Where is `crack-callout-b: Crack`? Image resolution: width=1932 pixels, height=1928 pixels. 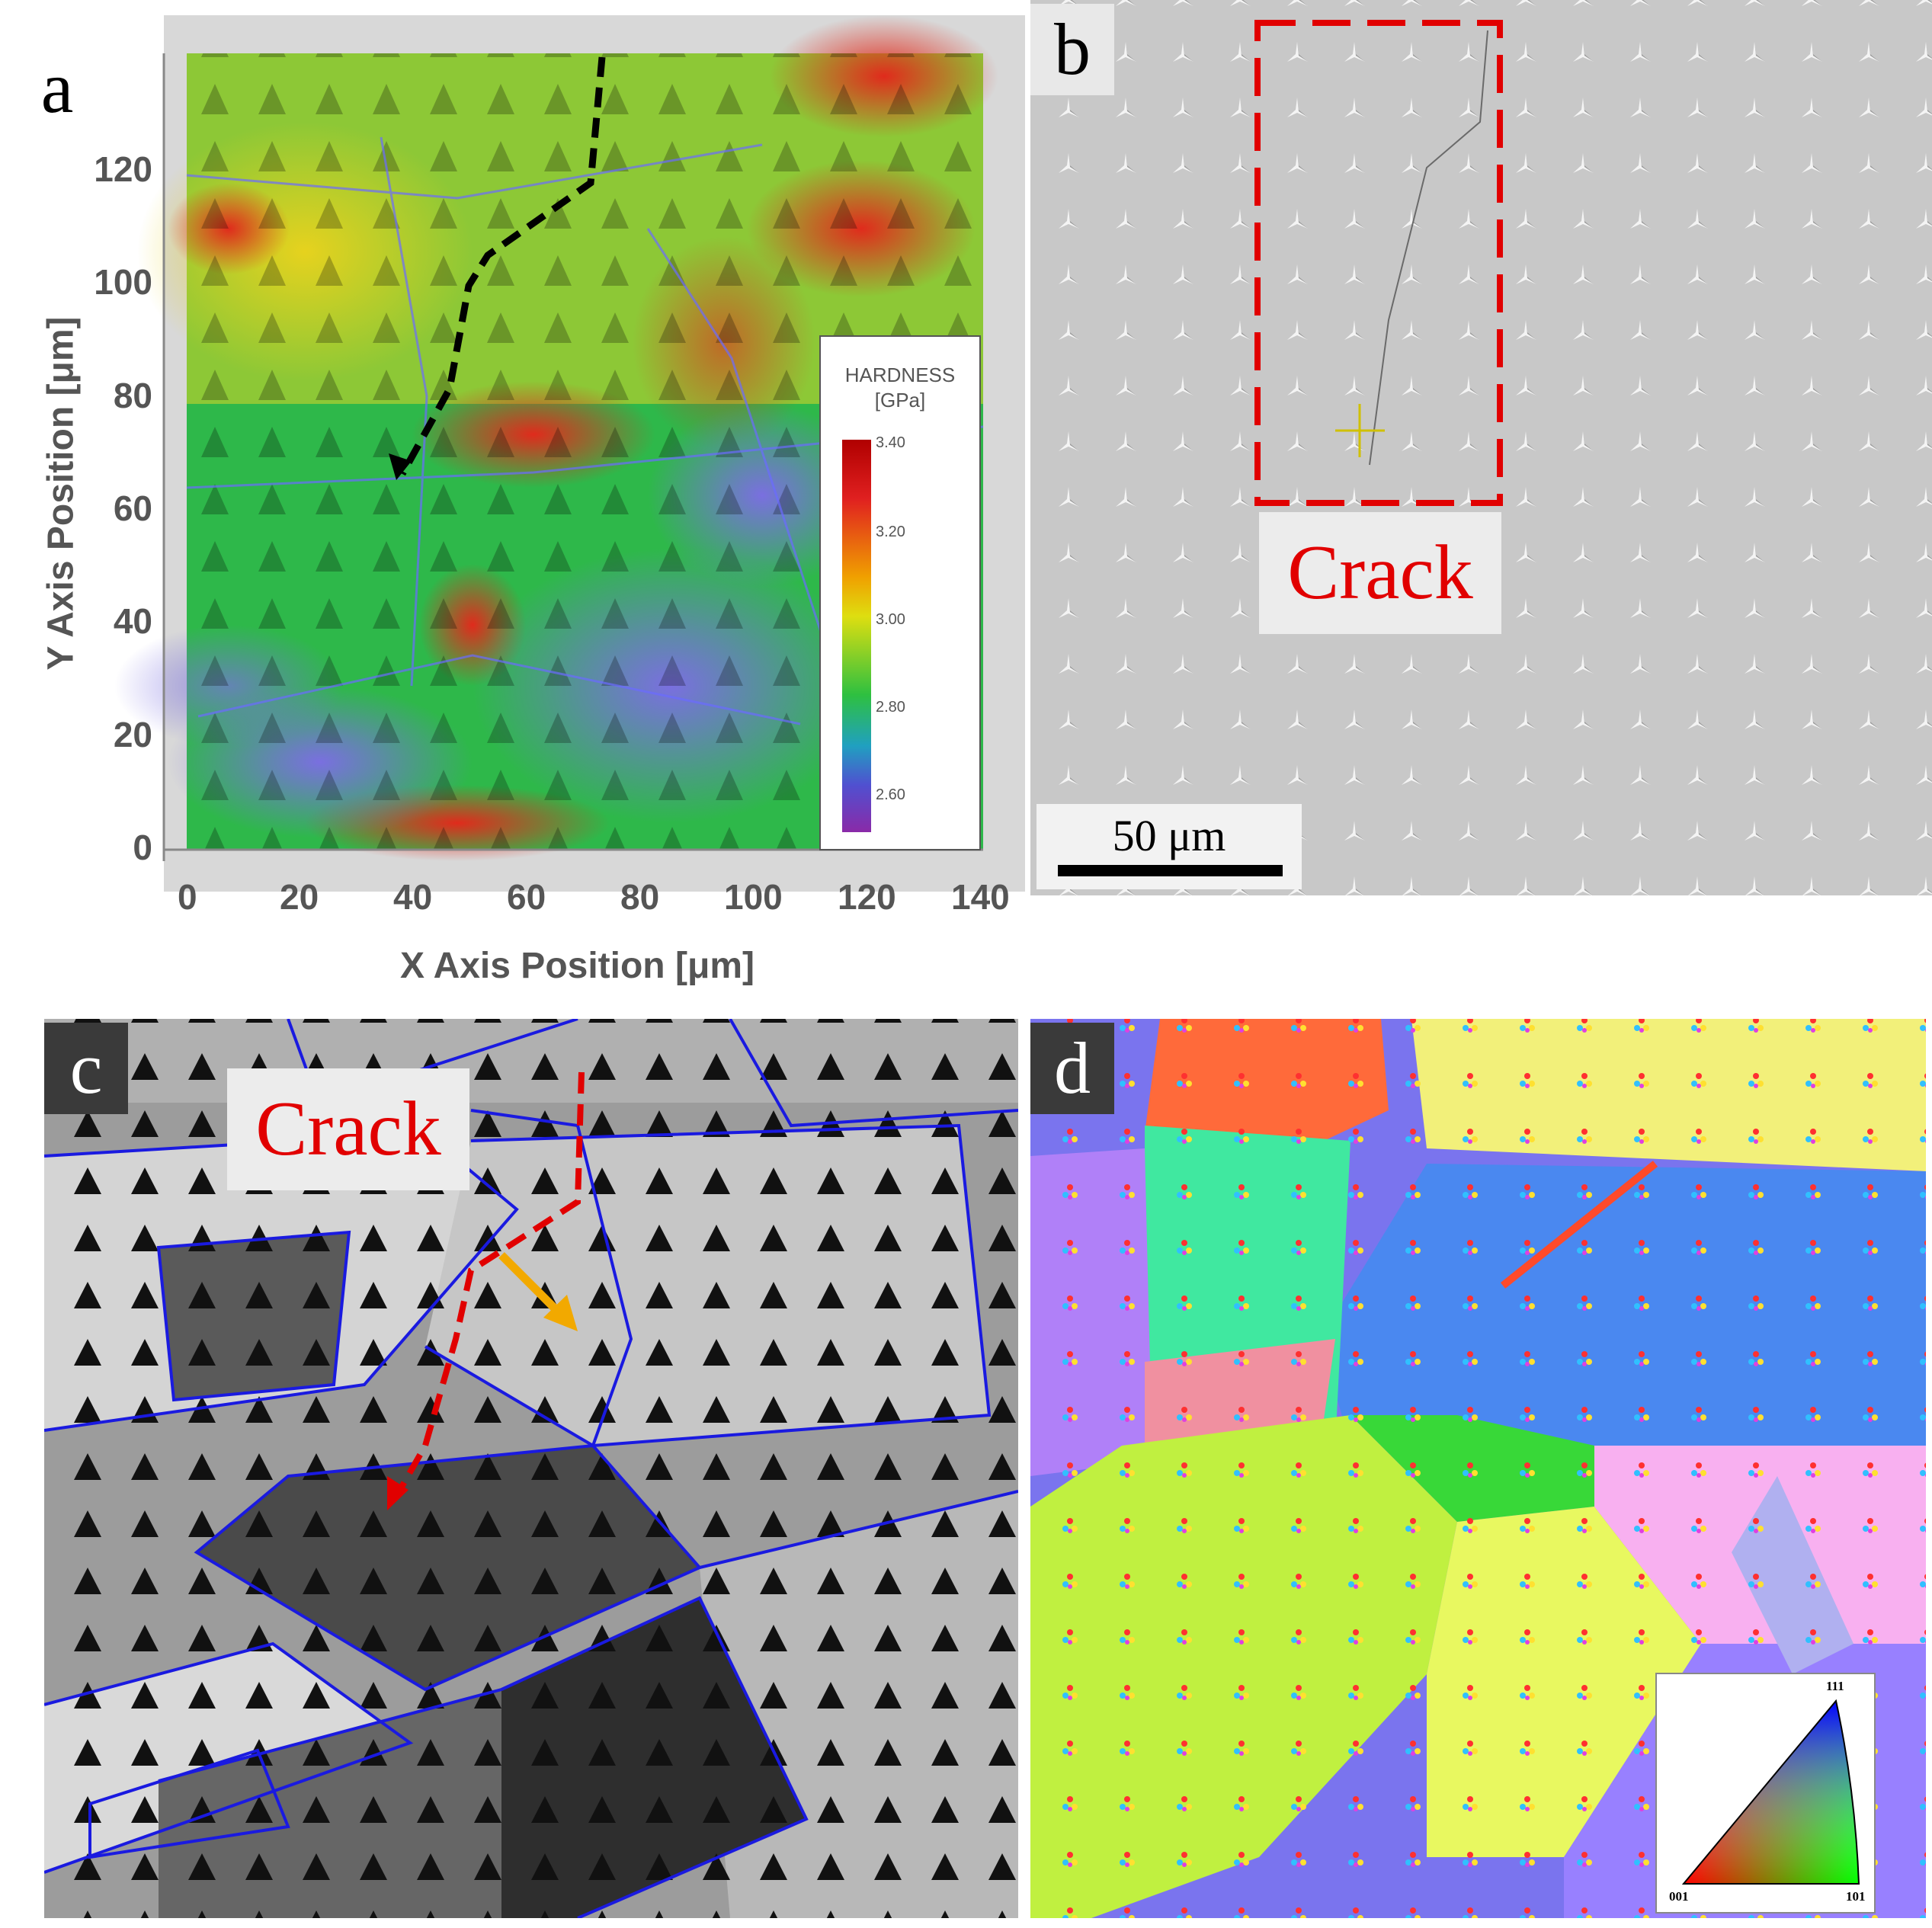 crack-callout-b: Crack is located at coordinates (1380, 573).